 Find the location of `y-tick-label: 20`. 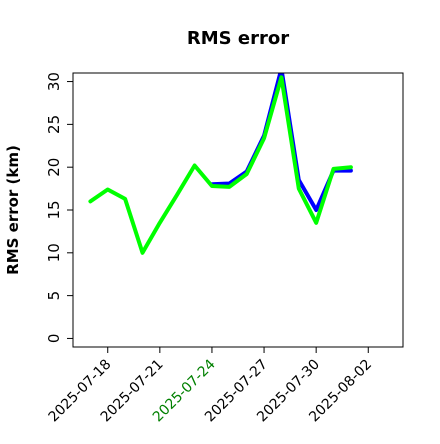

y-tick-label: 20 is located at coordinates (54, 167).